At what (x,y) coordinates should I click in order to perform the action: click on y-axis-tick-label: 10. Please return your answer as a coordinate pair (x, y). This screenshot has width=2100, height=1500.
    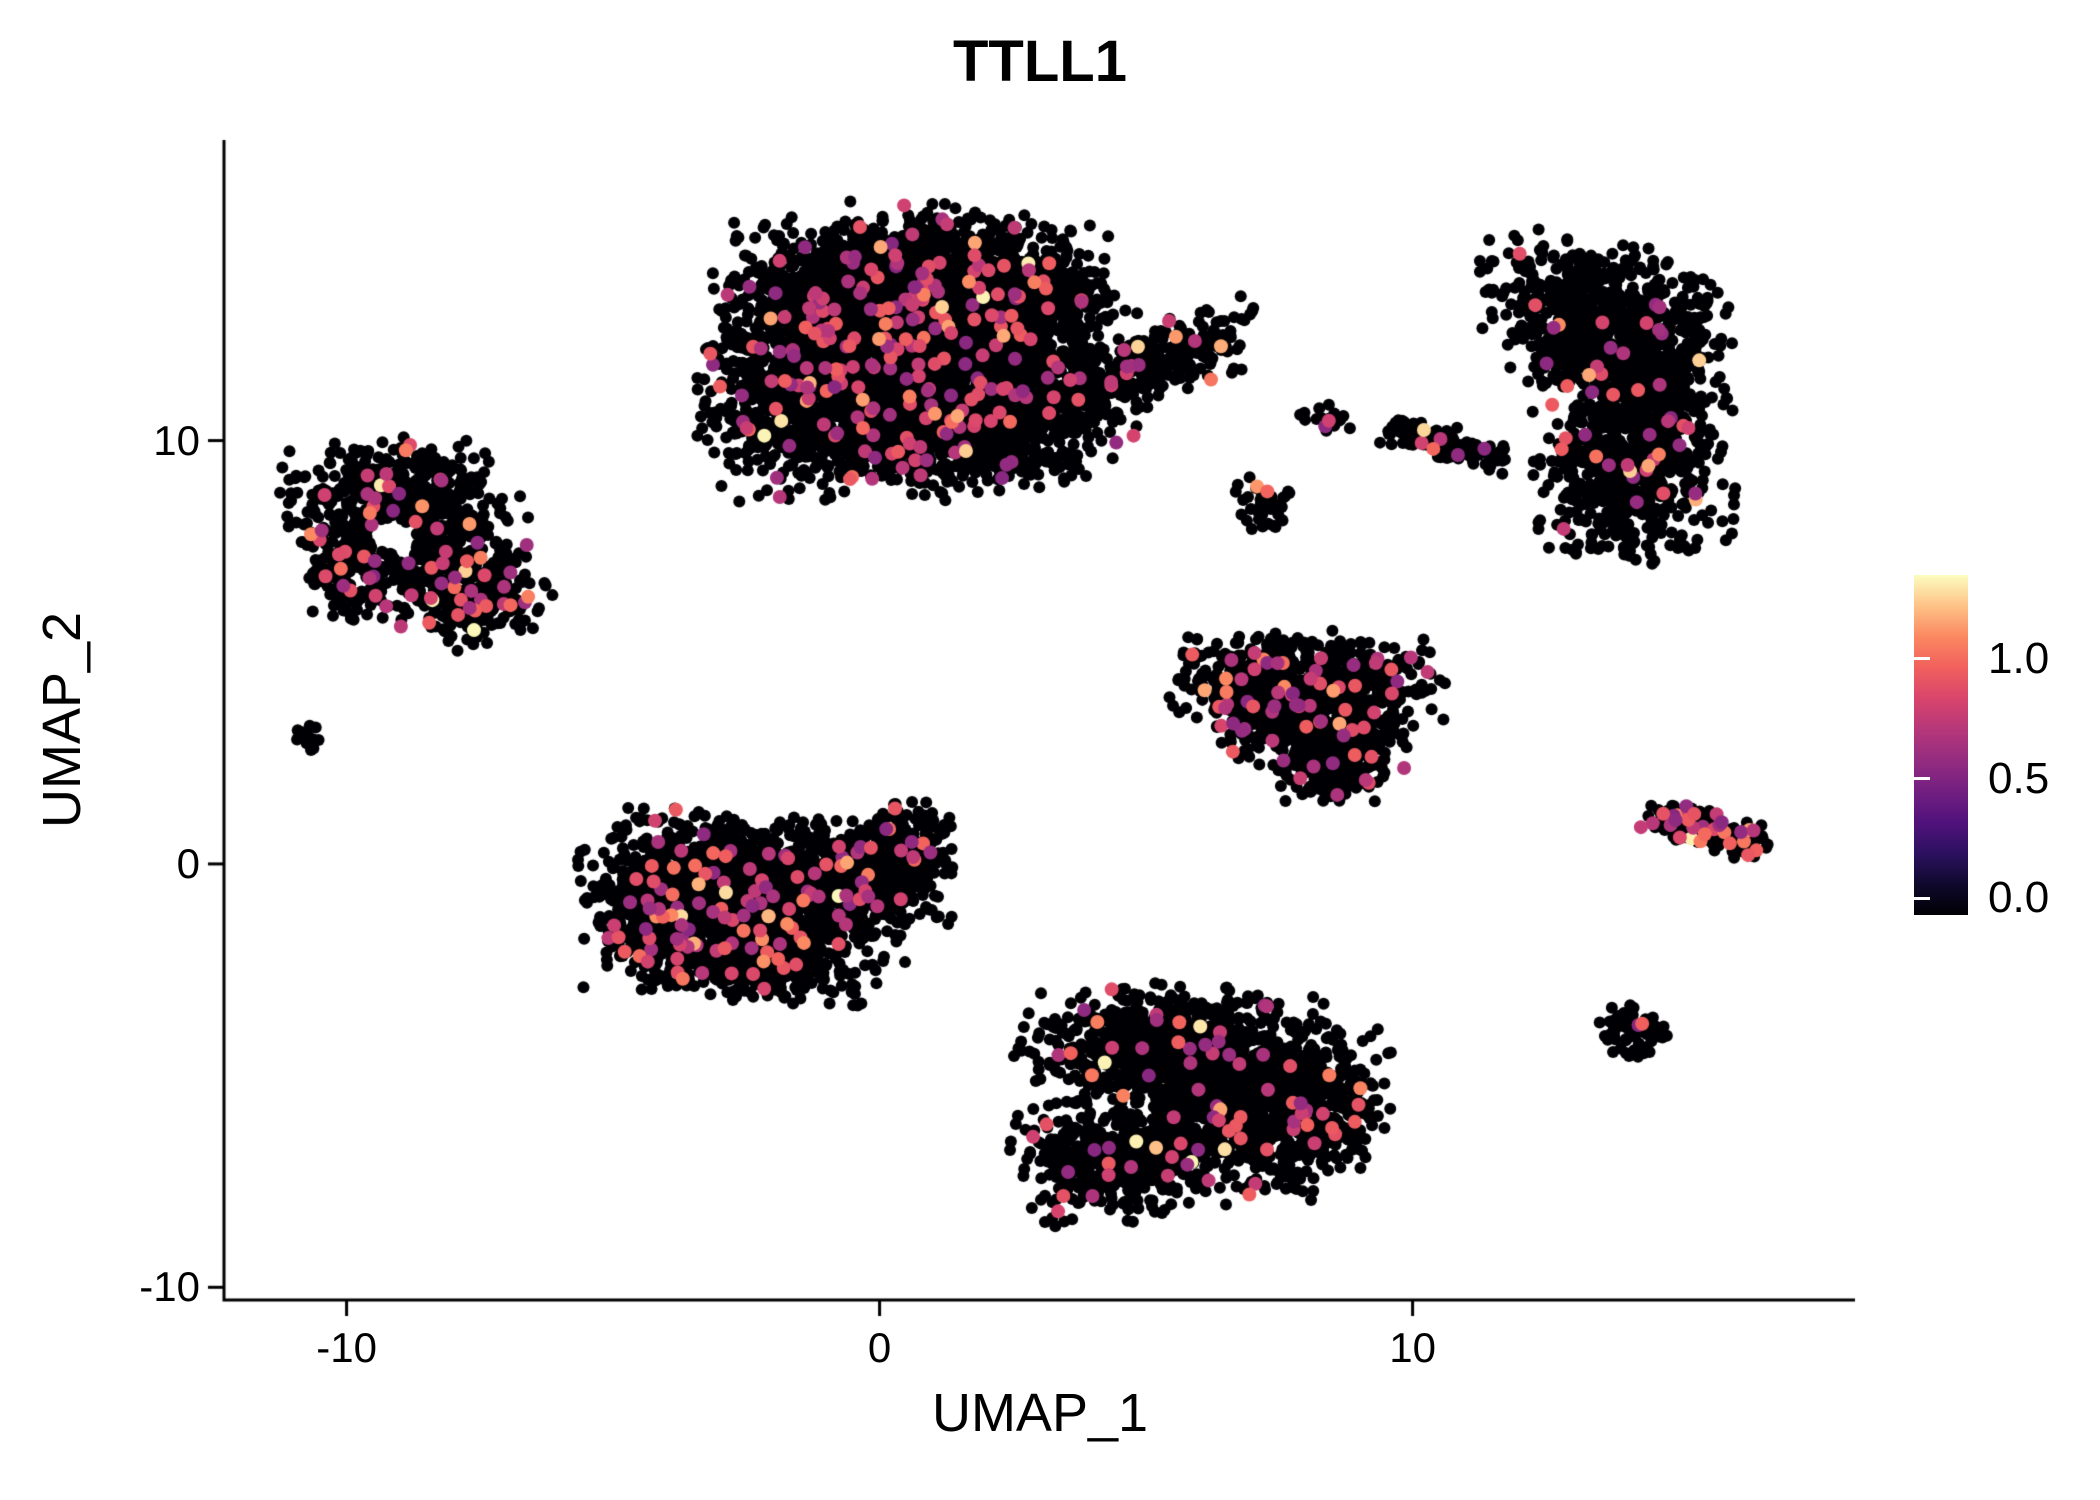
    Looking at the image, I should click on (176, 440).